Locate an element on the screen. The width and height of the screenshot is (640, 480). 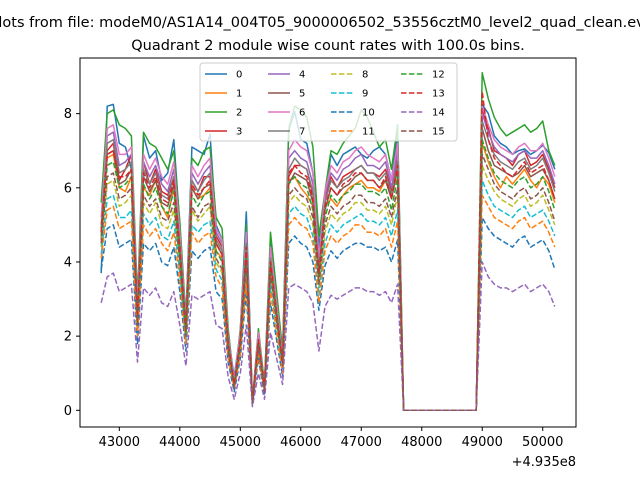
x-tick-label: 45000 is located at coordinates (240, 442).